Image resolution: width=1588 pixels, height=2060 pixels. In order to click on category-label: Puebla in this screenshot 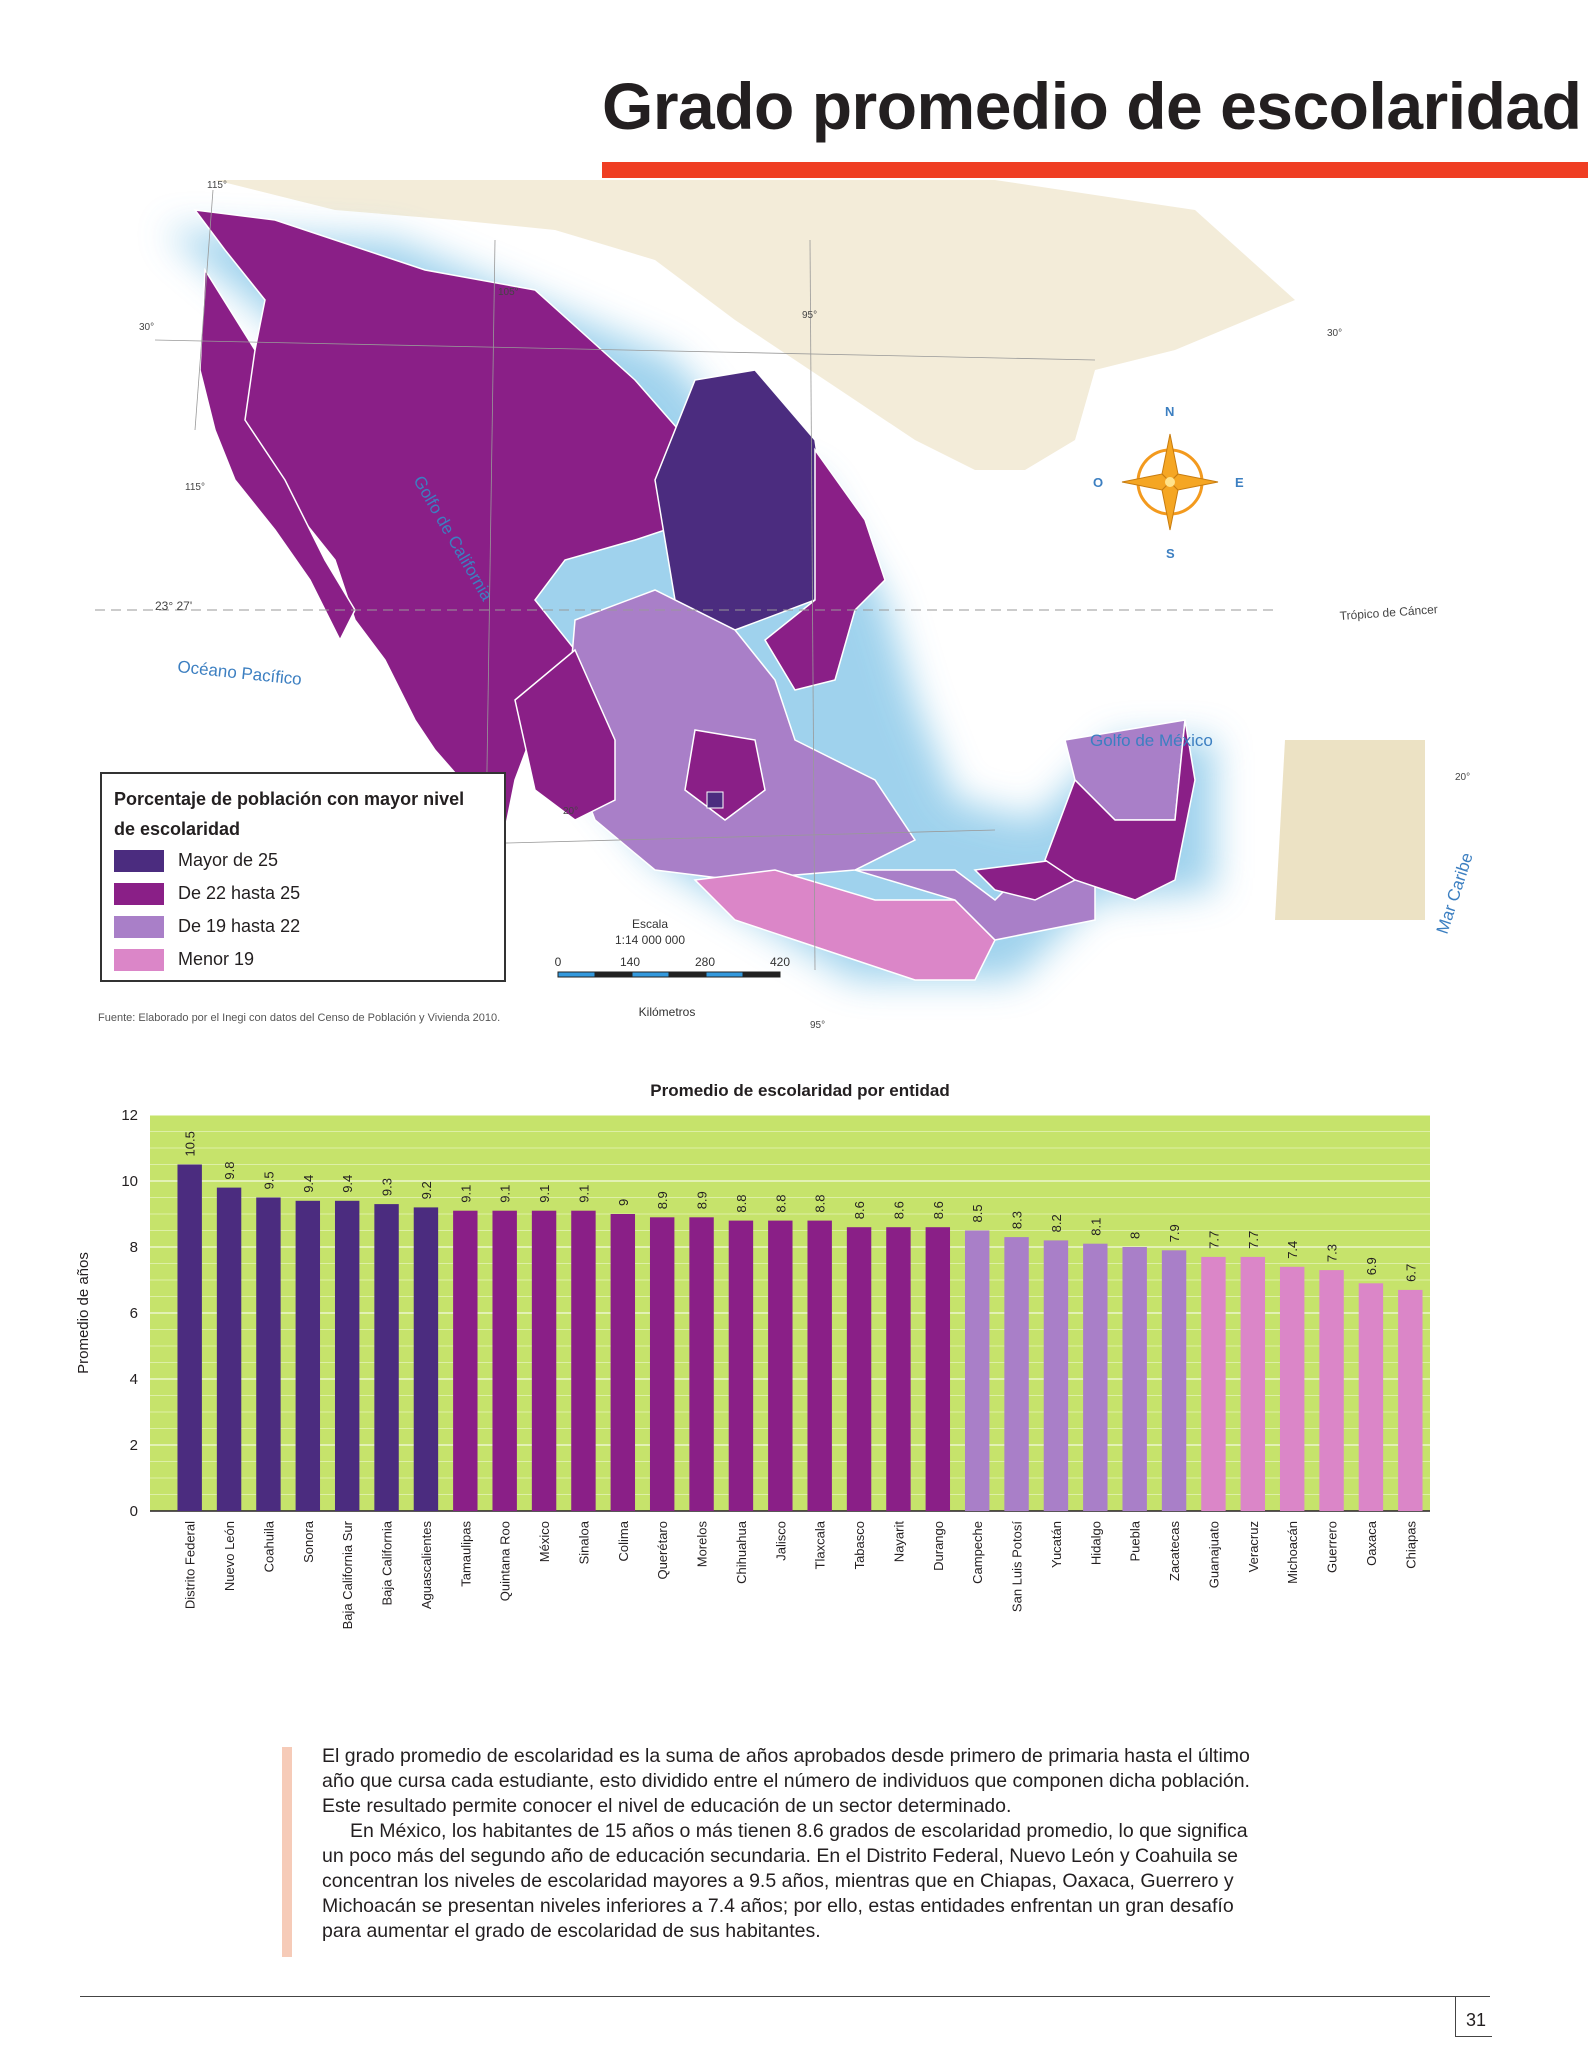, I will do `click(1135, 1540)`.